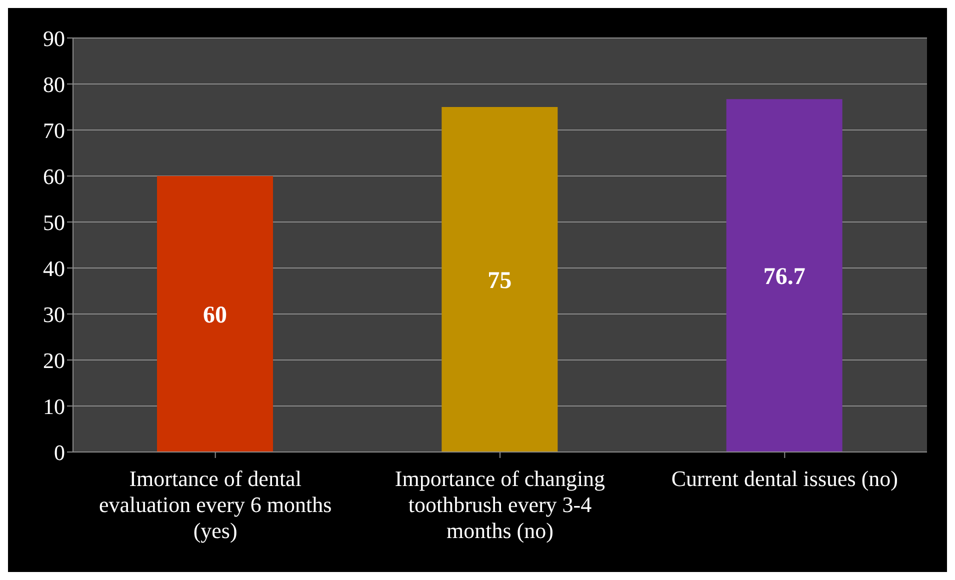  What do you see at coordinates (215, 504) in the screenshot?
I see `x-tick-label: Imortance of dental evaluation every 6 months (yes)` at bounding box center [215, 504].